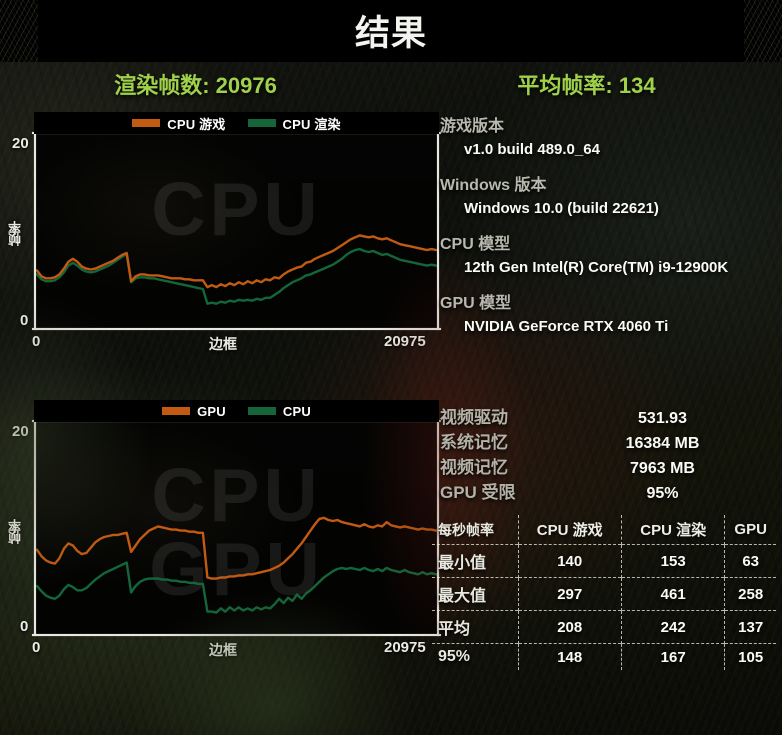 The height and width of the screenshot is (735, 782). What do you see at coordinates (608, 490) in the screenshot?
I see `spec-row-gpu-bound: GPU 受限 95%` at bounding box center [608, 490].